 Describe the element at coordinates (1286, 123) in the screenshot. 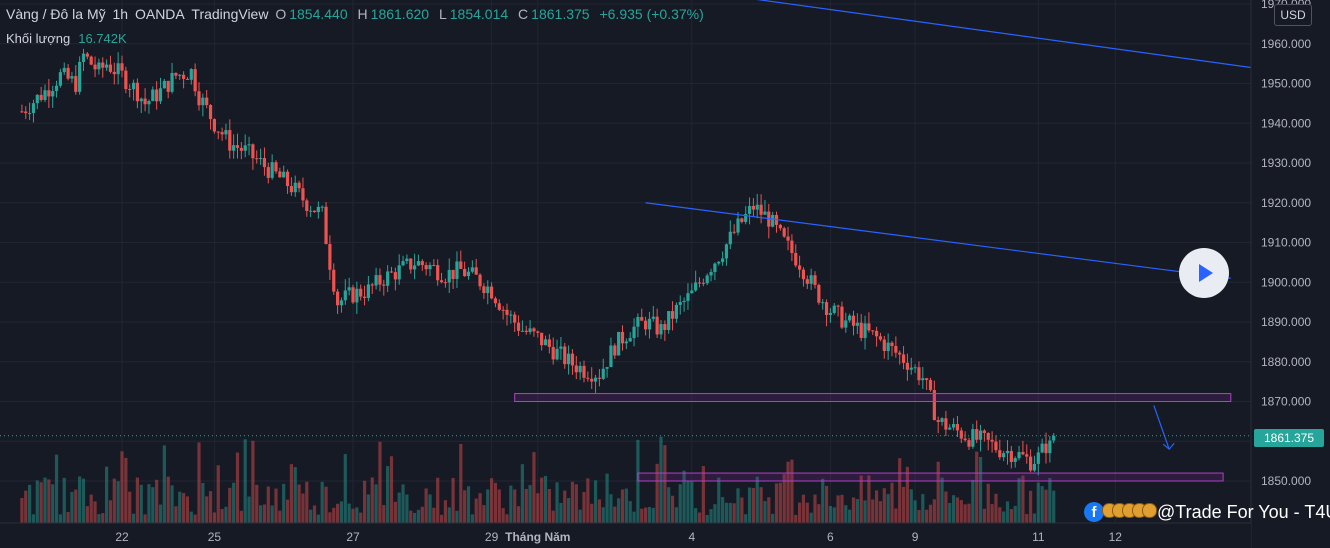

I see `price-tick-label: 1940.000` at that location.